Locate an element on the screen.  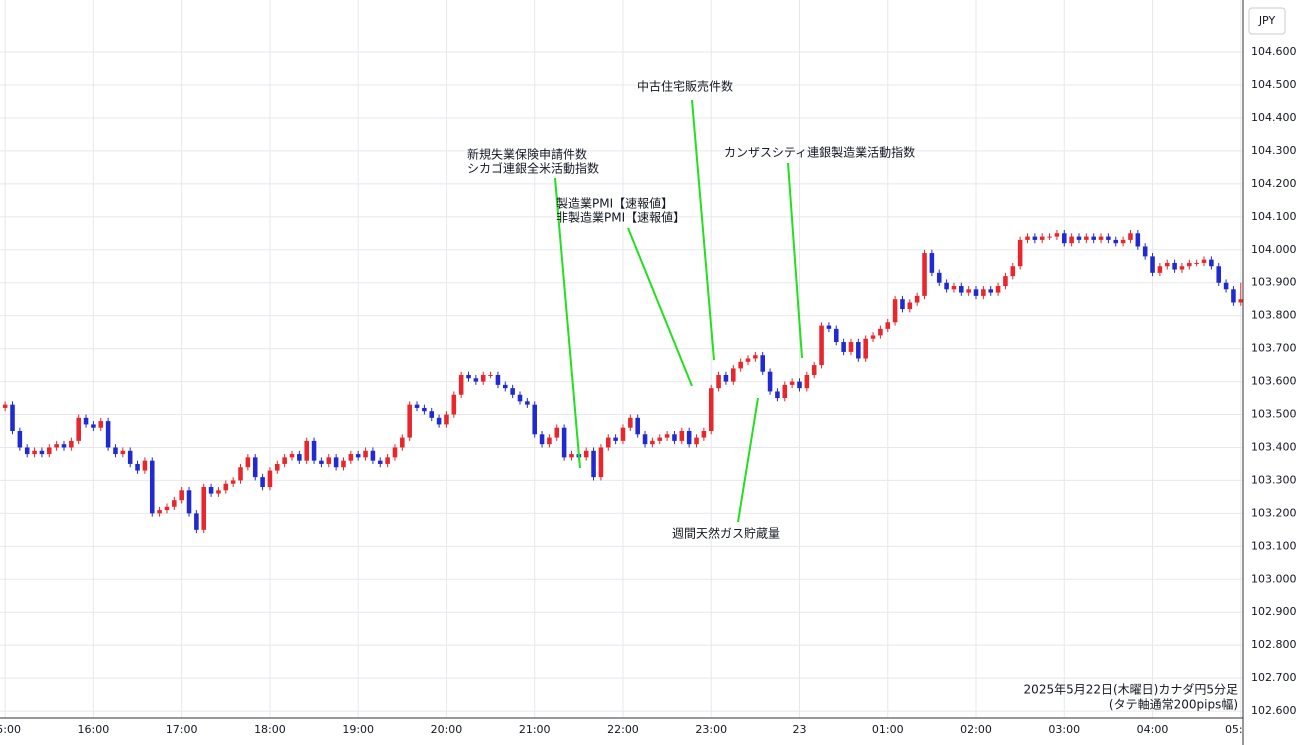
y-tick-label: 103.600 is located at coordinates (1274, 381).